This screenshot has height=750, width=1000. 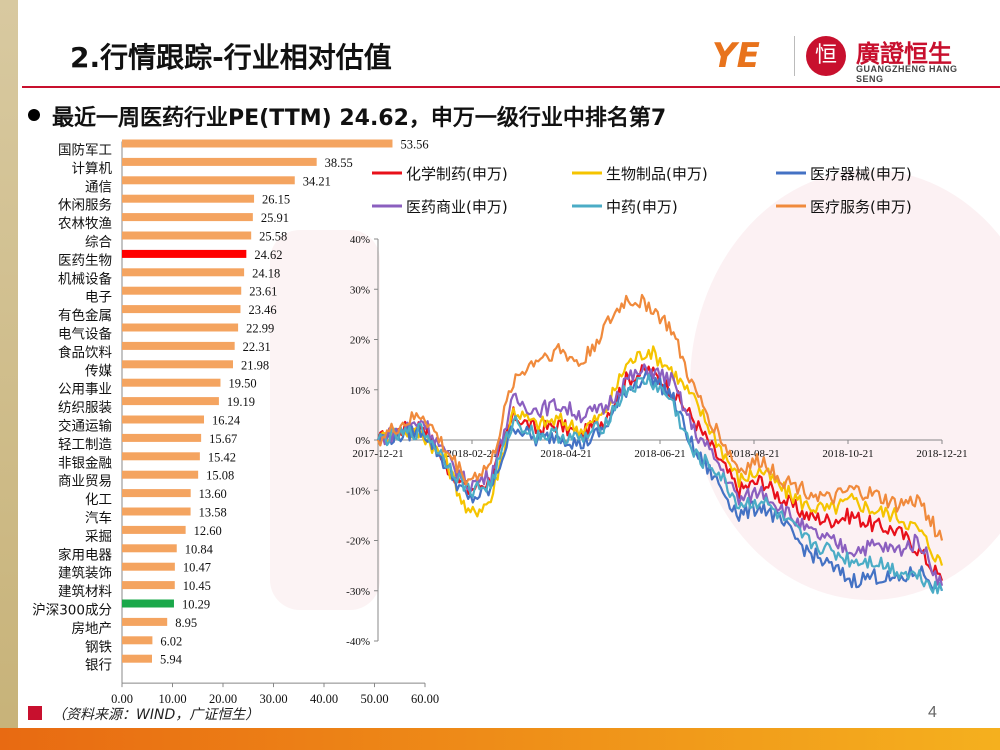 What do you see at coordinates (98, 187) in the screenshot?
I see `bar-category-label: 通信` at bounding box center [98, 187].